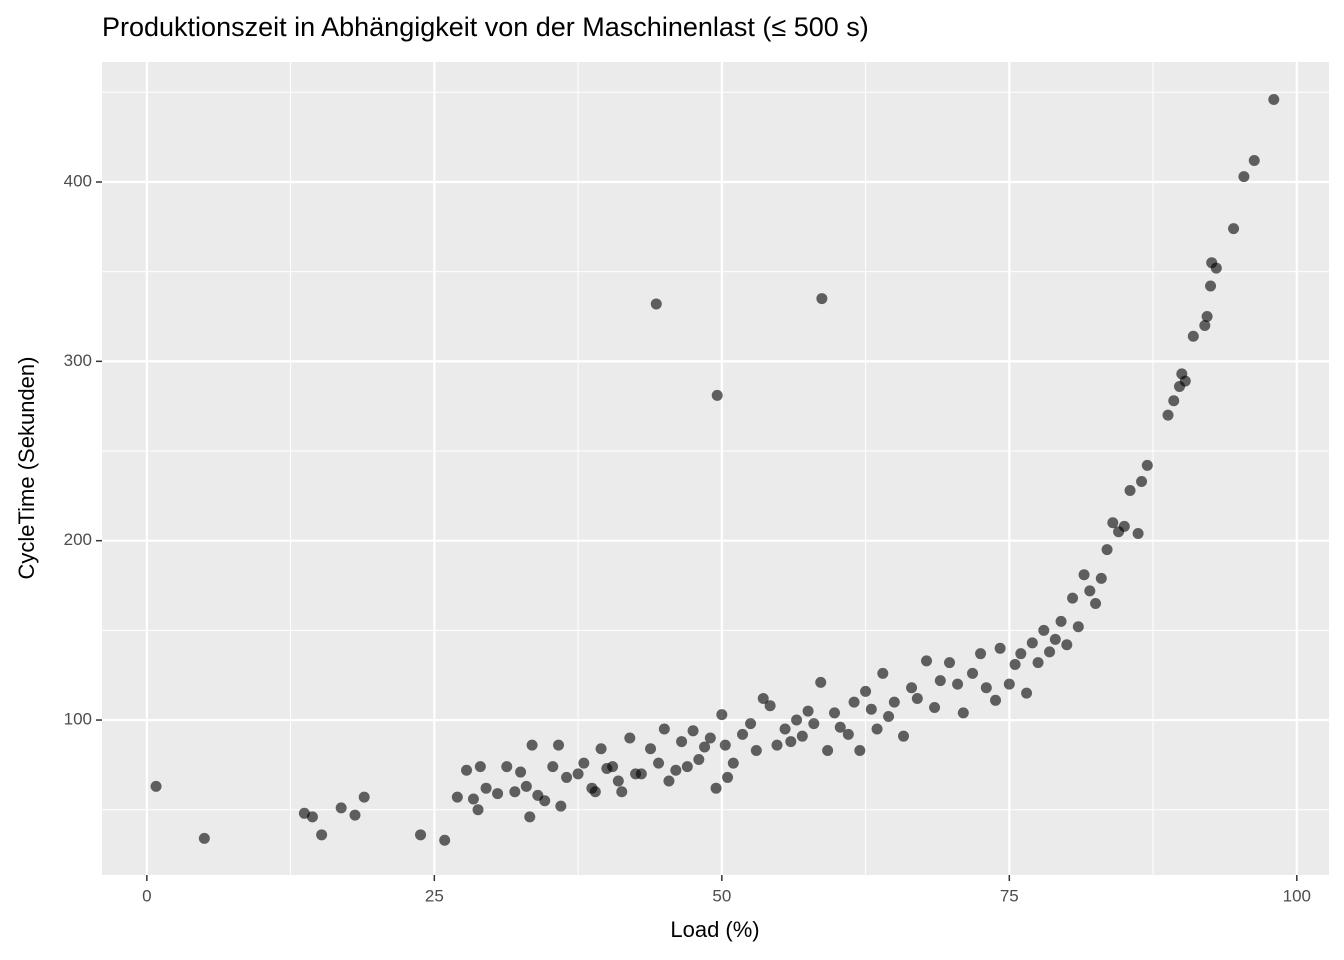 The height and width of the screenshot is (960, 1344). Describe the element at coordinates (434, 895) in the screenshot. I see `x-tick-label: 25` at that location.